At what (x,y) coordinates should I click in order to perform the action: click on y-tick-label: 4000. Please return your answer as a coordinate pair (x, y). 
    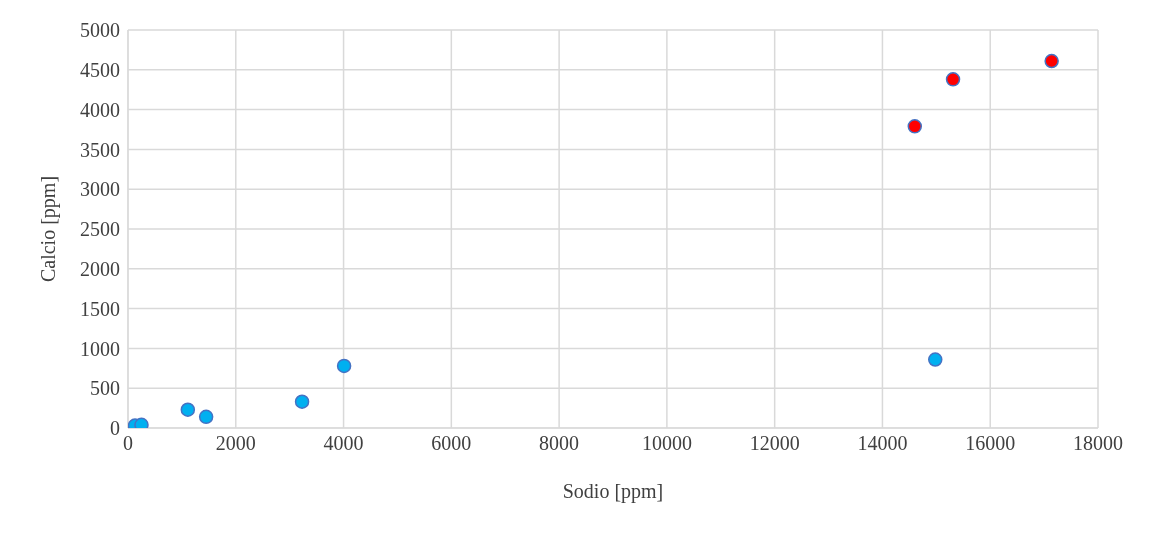
    Looking at the image, I should click on (100, 109).